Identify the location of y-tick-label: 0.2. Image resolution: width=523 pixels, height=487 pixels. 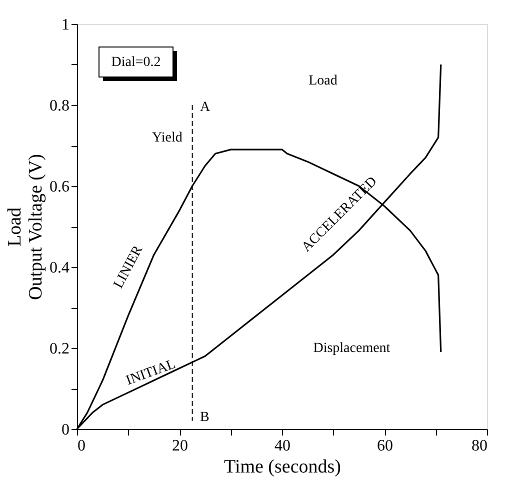
(60, 349).